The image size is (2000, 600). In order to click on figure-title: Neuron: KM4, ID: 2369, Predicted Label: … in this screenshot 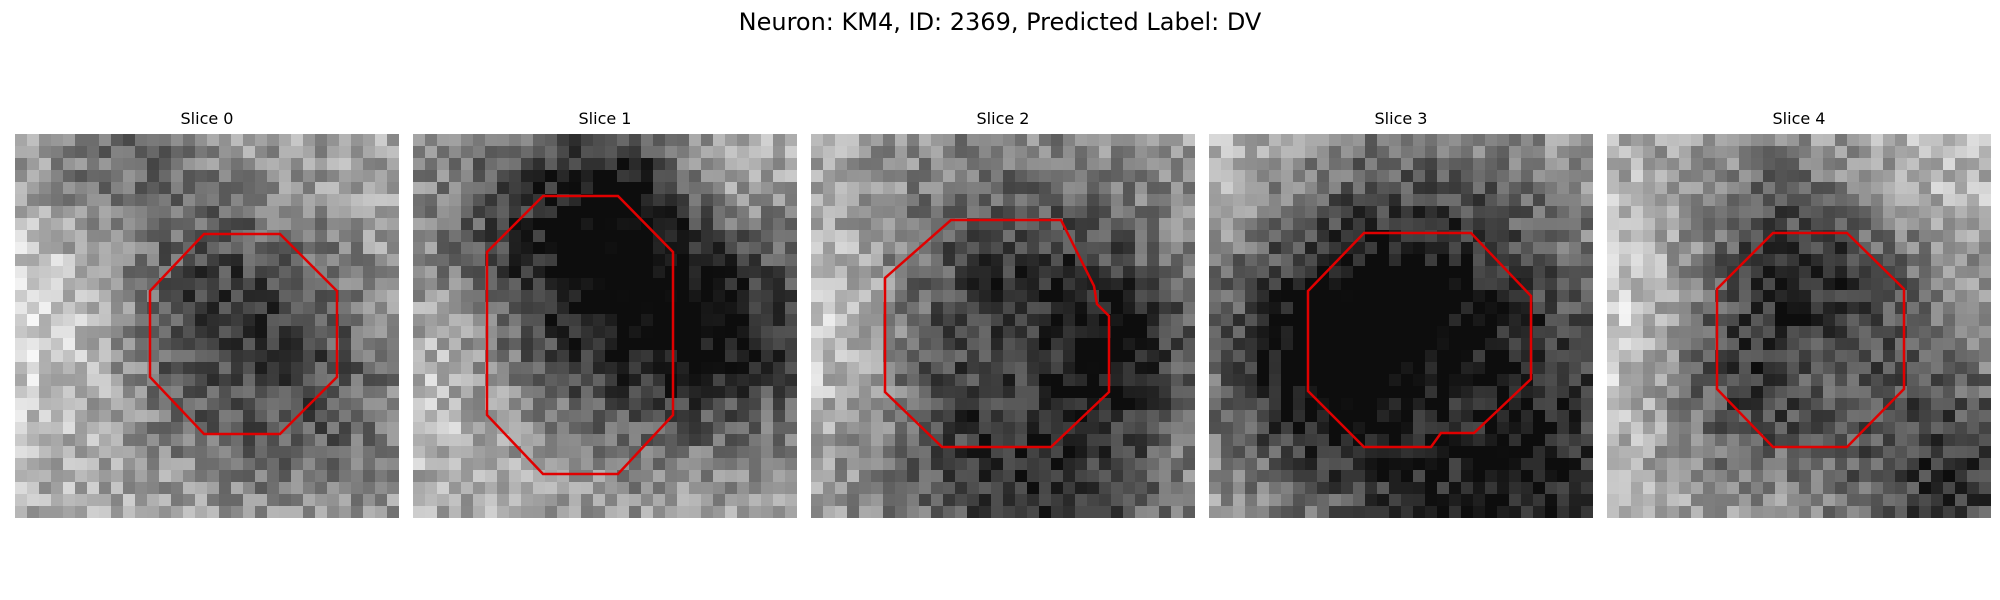, I will do `click(1000, 22)`.